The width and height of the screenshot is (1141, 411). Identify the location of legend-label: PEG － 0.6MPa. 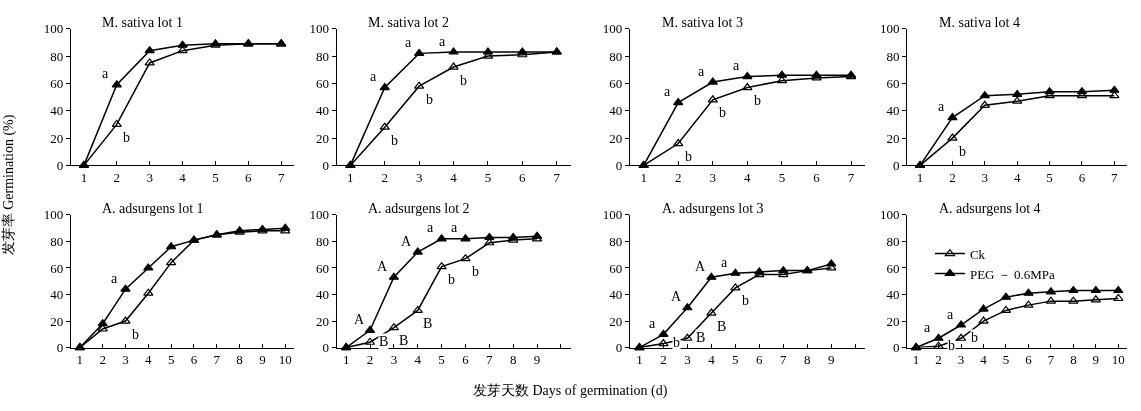
(1012, 274).